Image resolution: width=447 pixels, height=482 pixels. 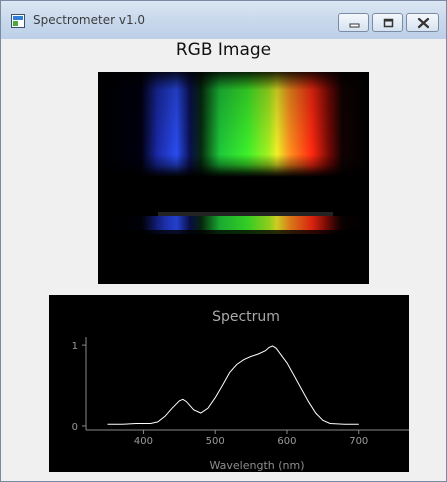 What do you see at coordinates (286, 441) in the screenshot?
I see `x-tick-label: 600` at bounding box center [286, 441].